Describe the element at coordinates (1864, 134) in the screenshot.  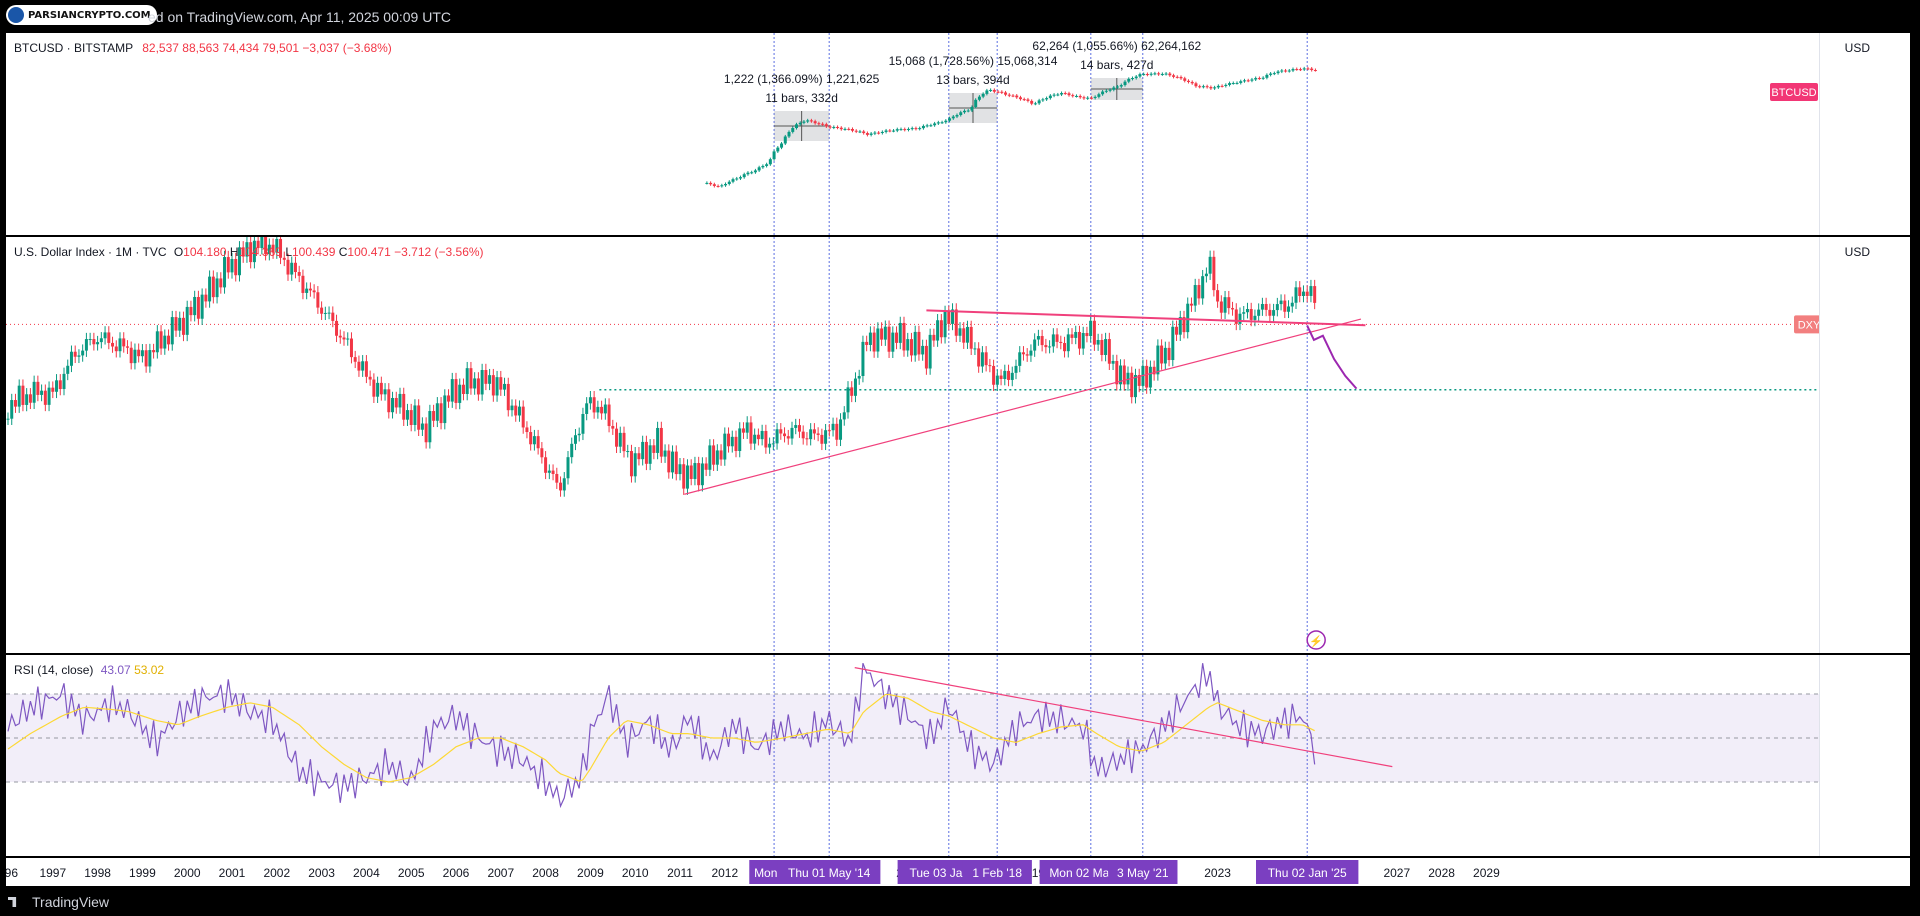
I see `btc-price-axis: USD` at that location.